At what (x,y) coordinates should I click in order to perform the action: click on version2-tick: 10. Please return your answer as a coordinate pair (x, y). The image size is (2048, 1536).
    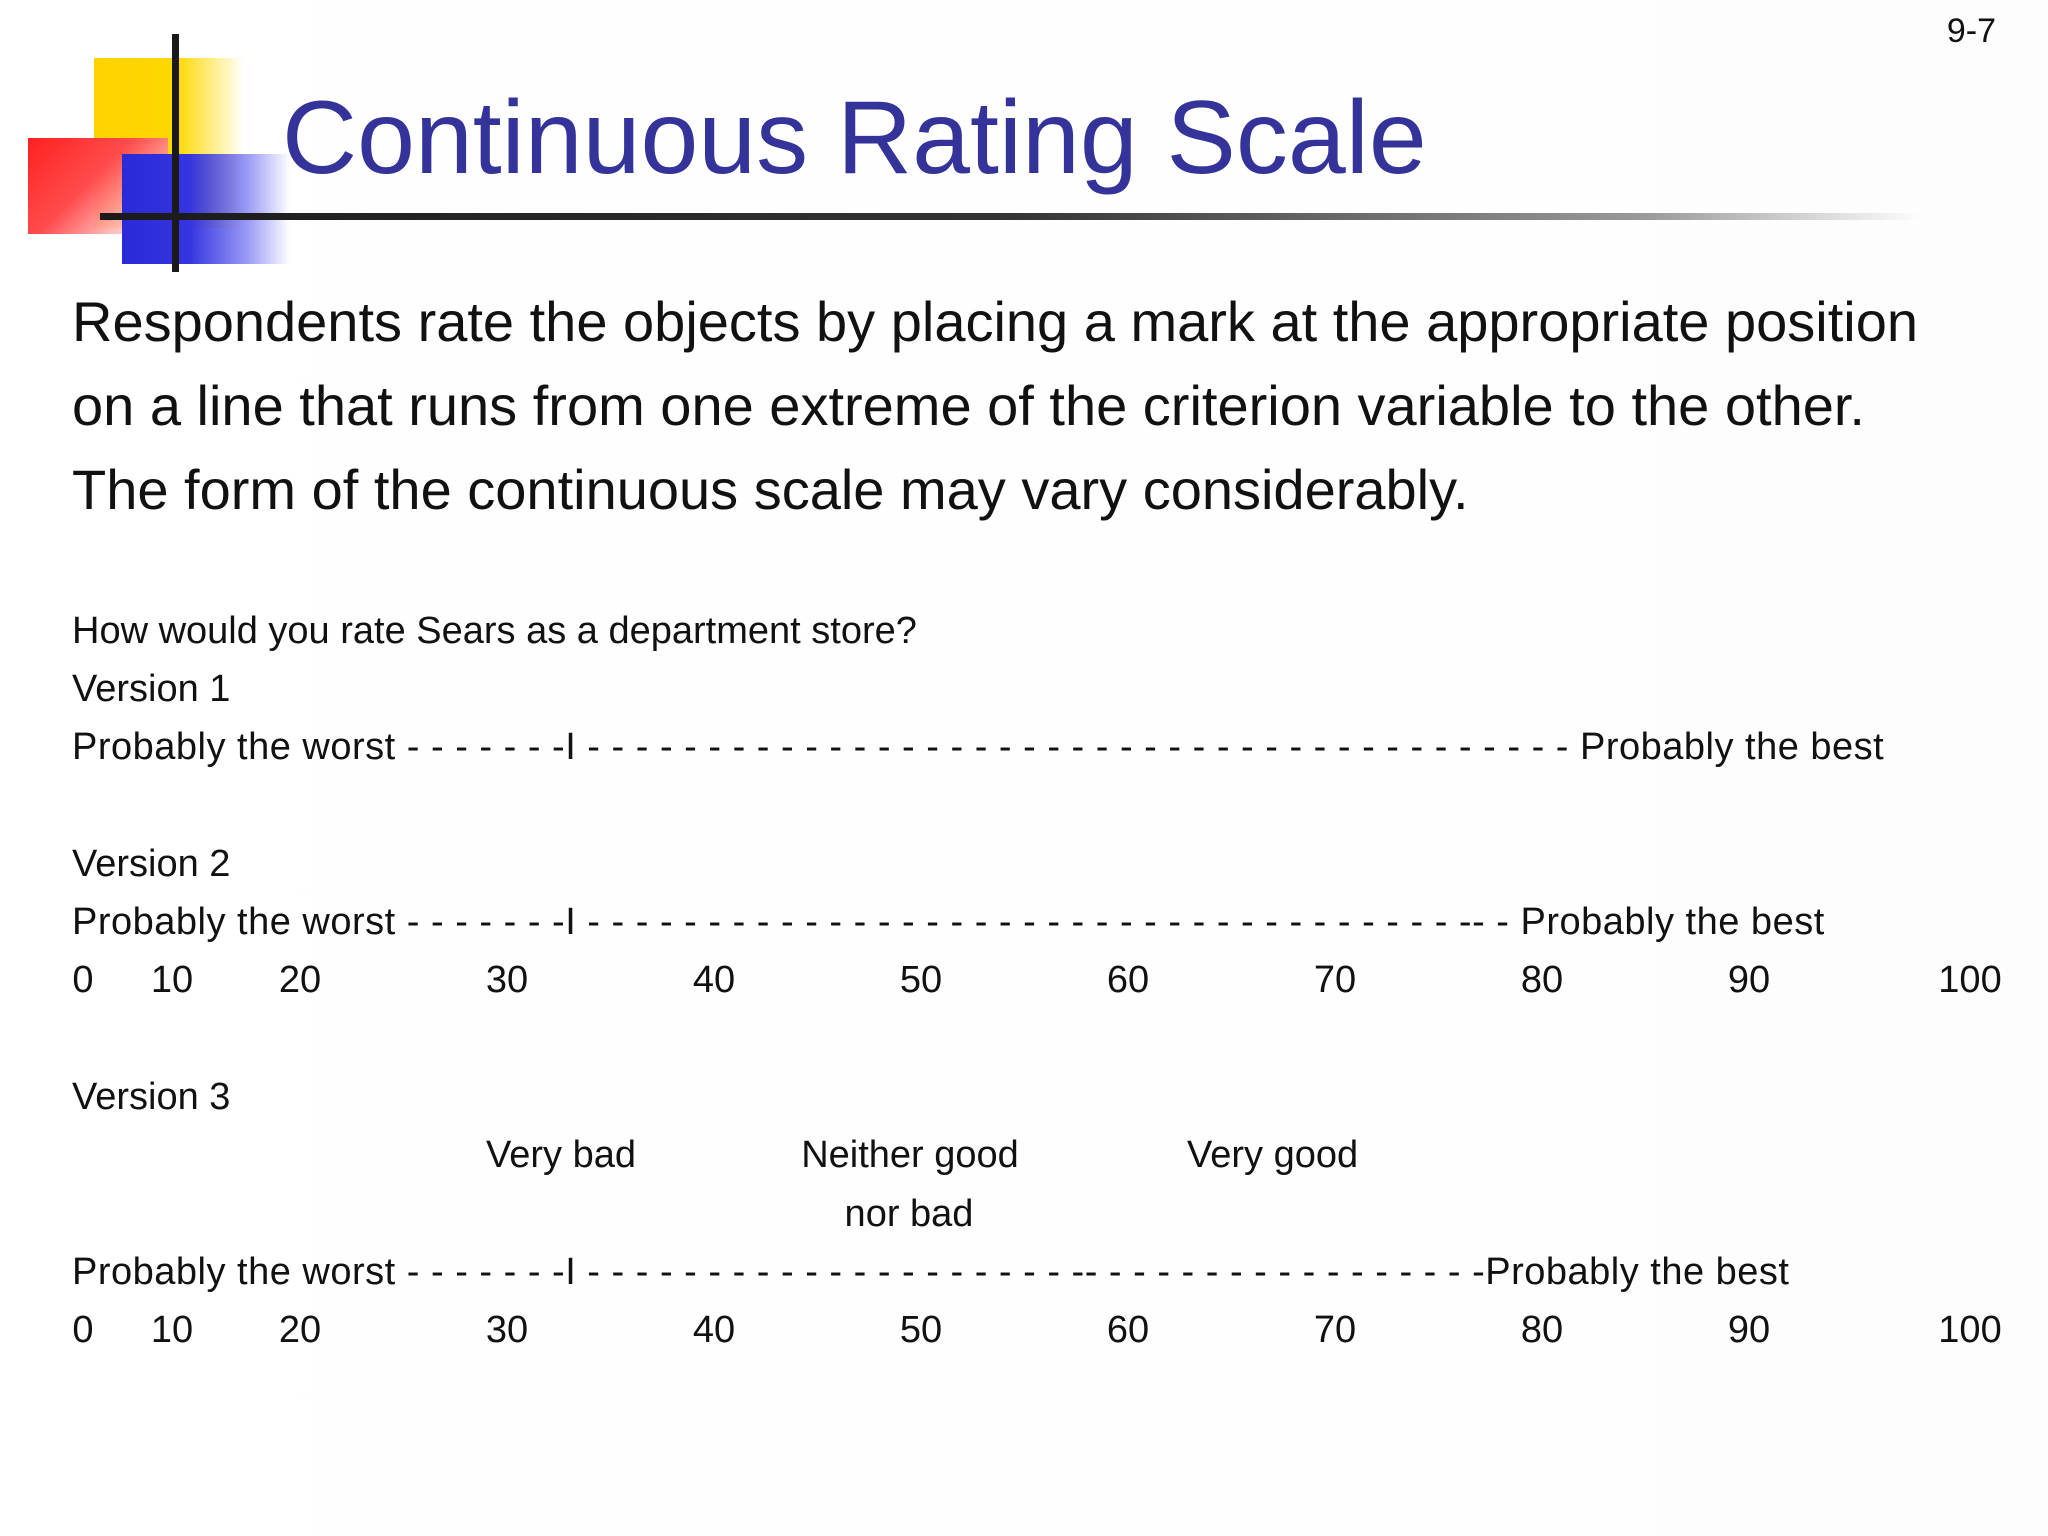
    Looking at the image, I should click on (172, 980).